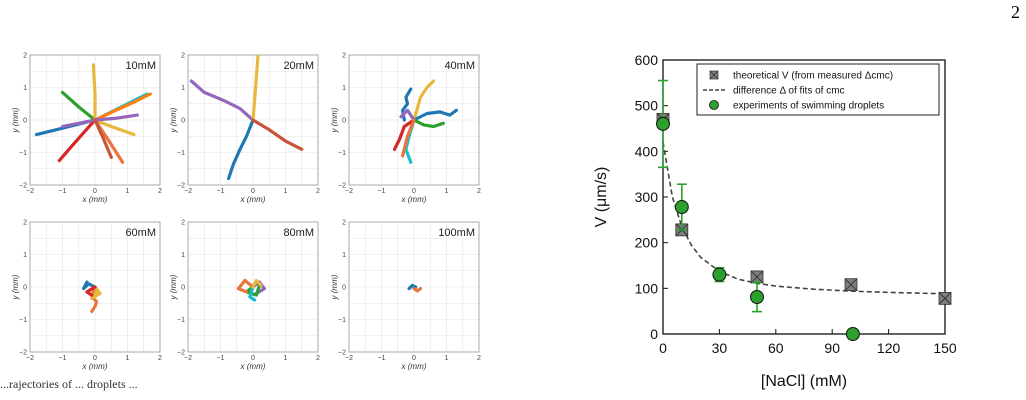 This screenshot has height=400, width=1026. Describe the element at coordinates (456, 233) in the screenshot. I see `panel-title: 100mM` at that location.